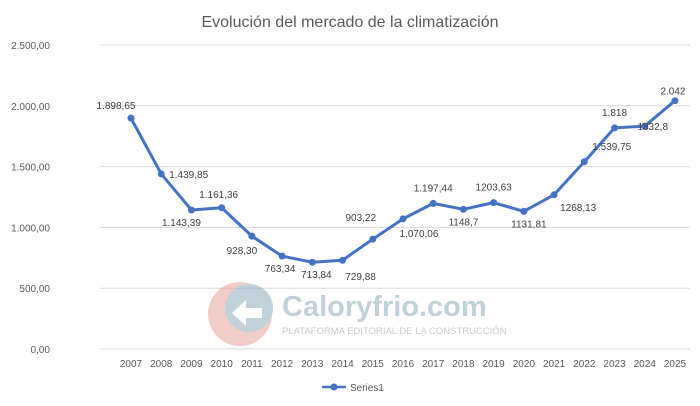  I want to click on data-label: 1.898,65, so click(116, 106).